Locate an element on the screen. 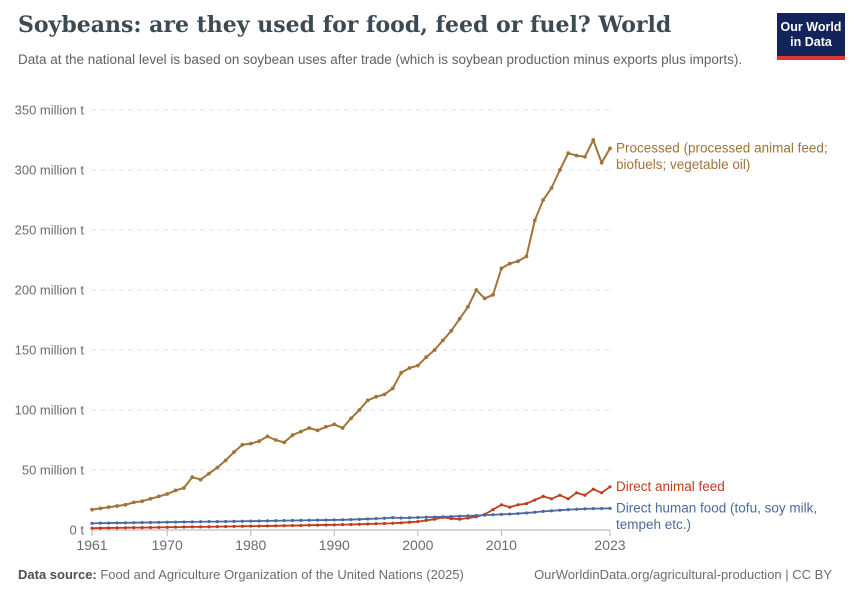 The width and height of the screenshot is (850, 600). x-axis: 1961 1970 1980 1990 2000 2010 2023 is located at coordinates (351, 541).